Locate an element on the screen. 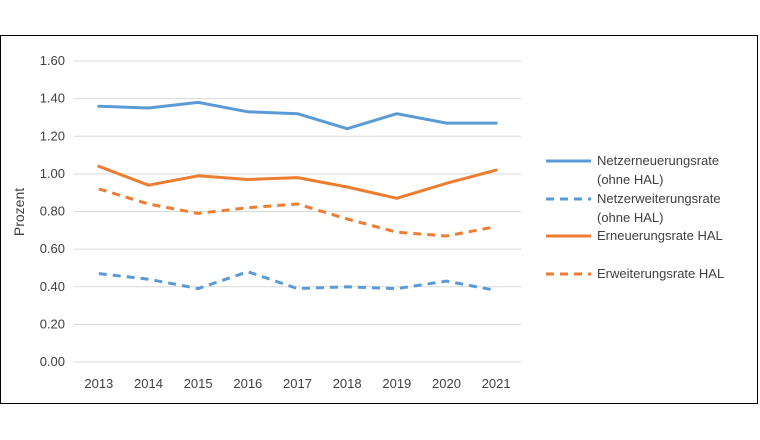 The height and width of the screenshot is (440, 760). legend-label: Erweiterungsrate HAL is located at coordinates (660, 273).